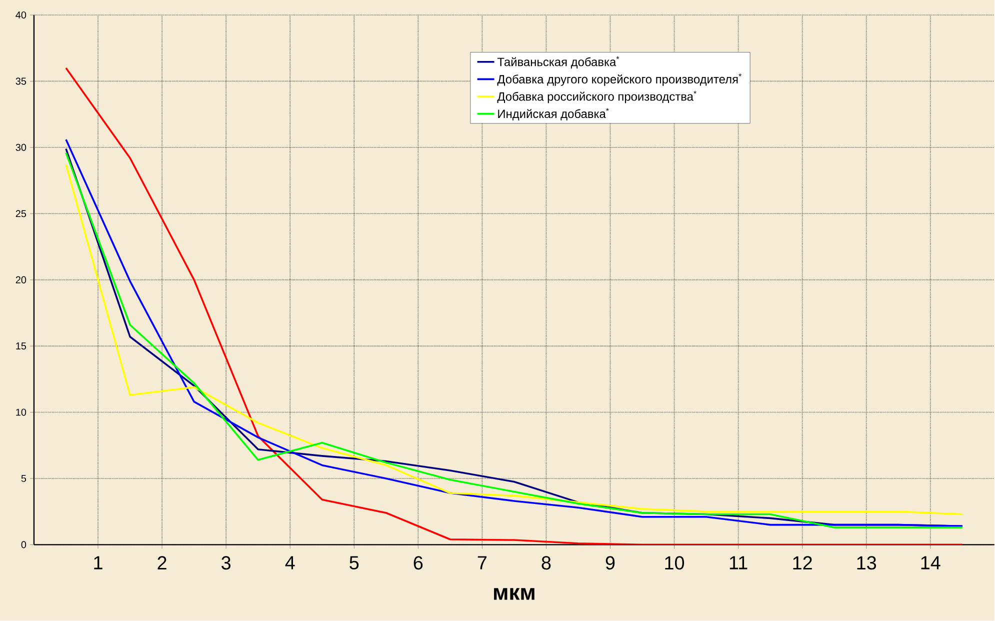 The height and width of the screenshot is (621, 995). What do you see at coordinates (558, 62) in the screenshot?
I see `legend-label: Тайваньская добавка$^{*}$` at bounding box center [558, 62].